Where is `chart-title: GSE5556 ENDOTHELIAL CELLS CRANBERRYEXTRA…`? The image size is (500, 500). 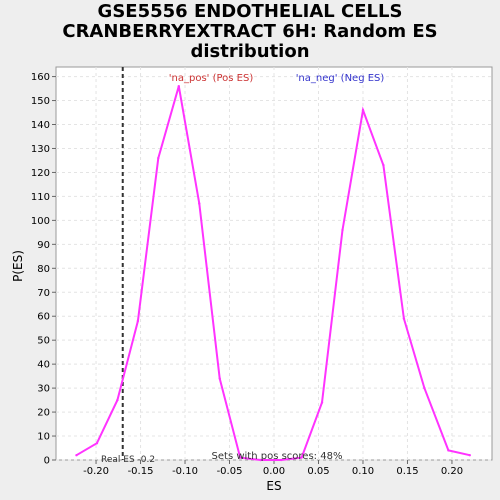
chart-title: GSE5556 ENDOTHELIAL CELLS CRANBERRYEXTRA… is located at coordinates (250, 32).